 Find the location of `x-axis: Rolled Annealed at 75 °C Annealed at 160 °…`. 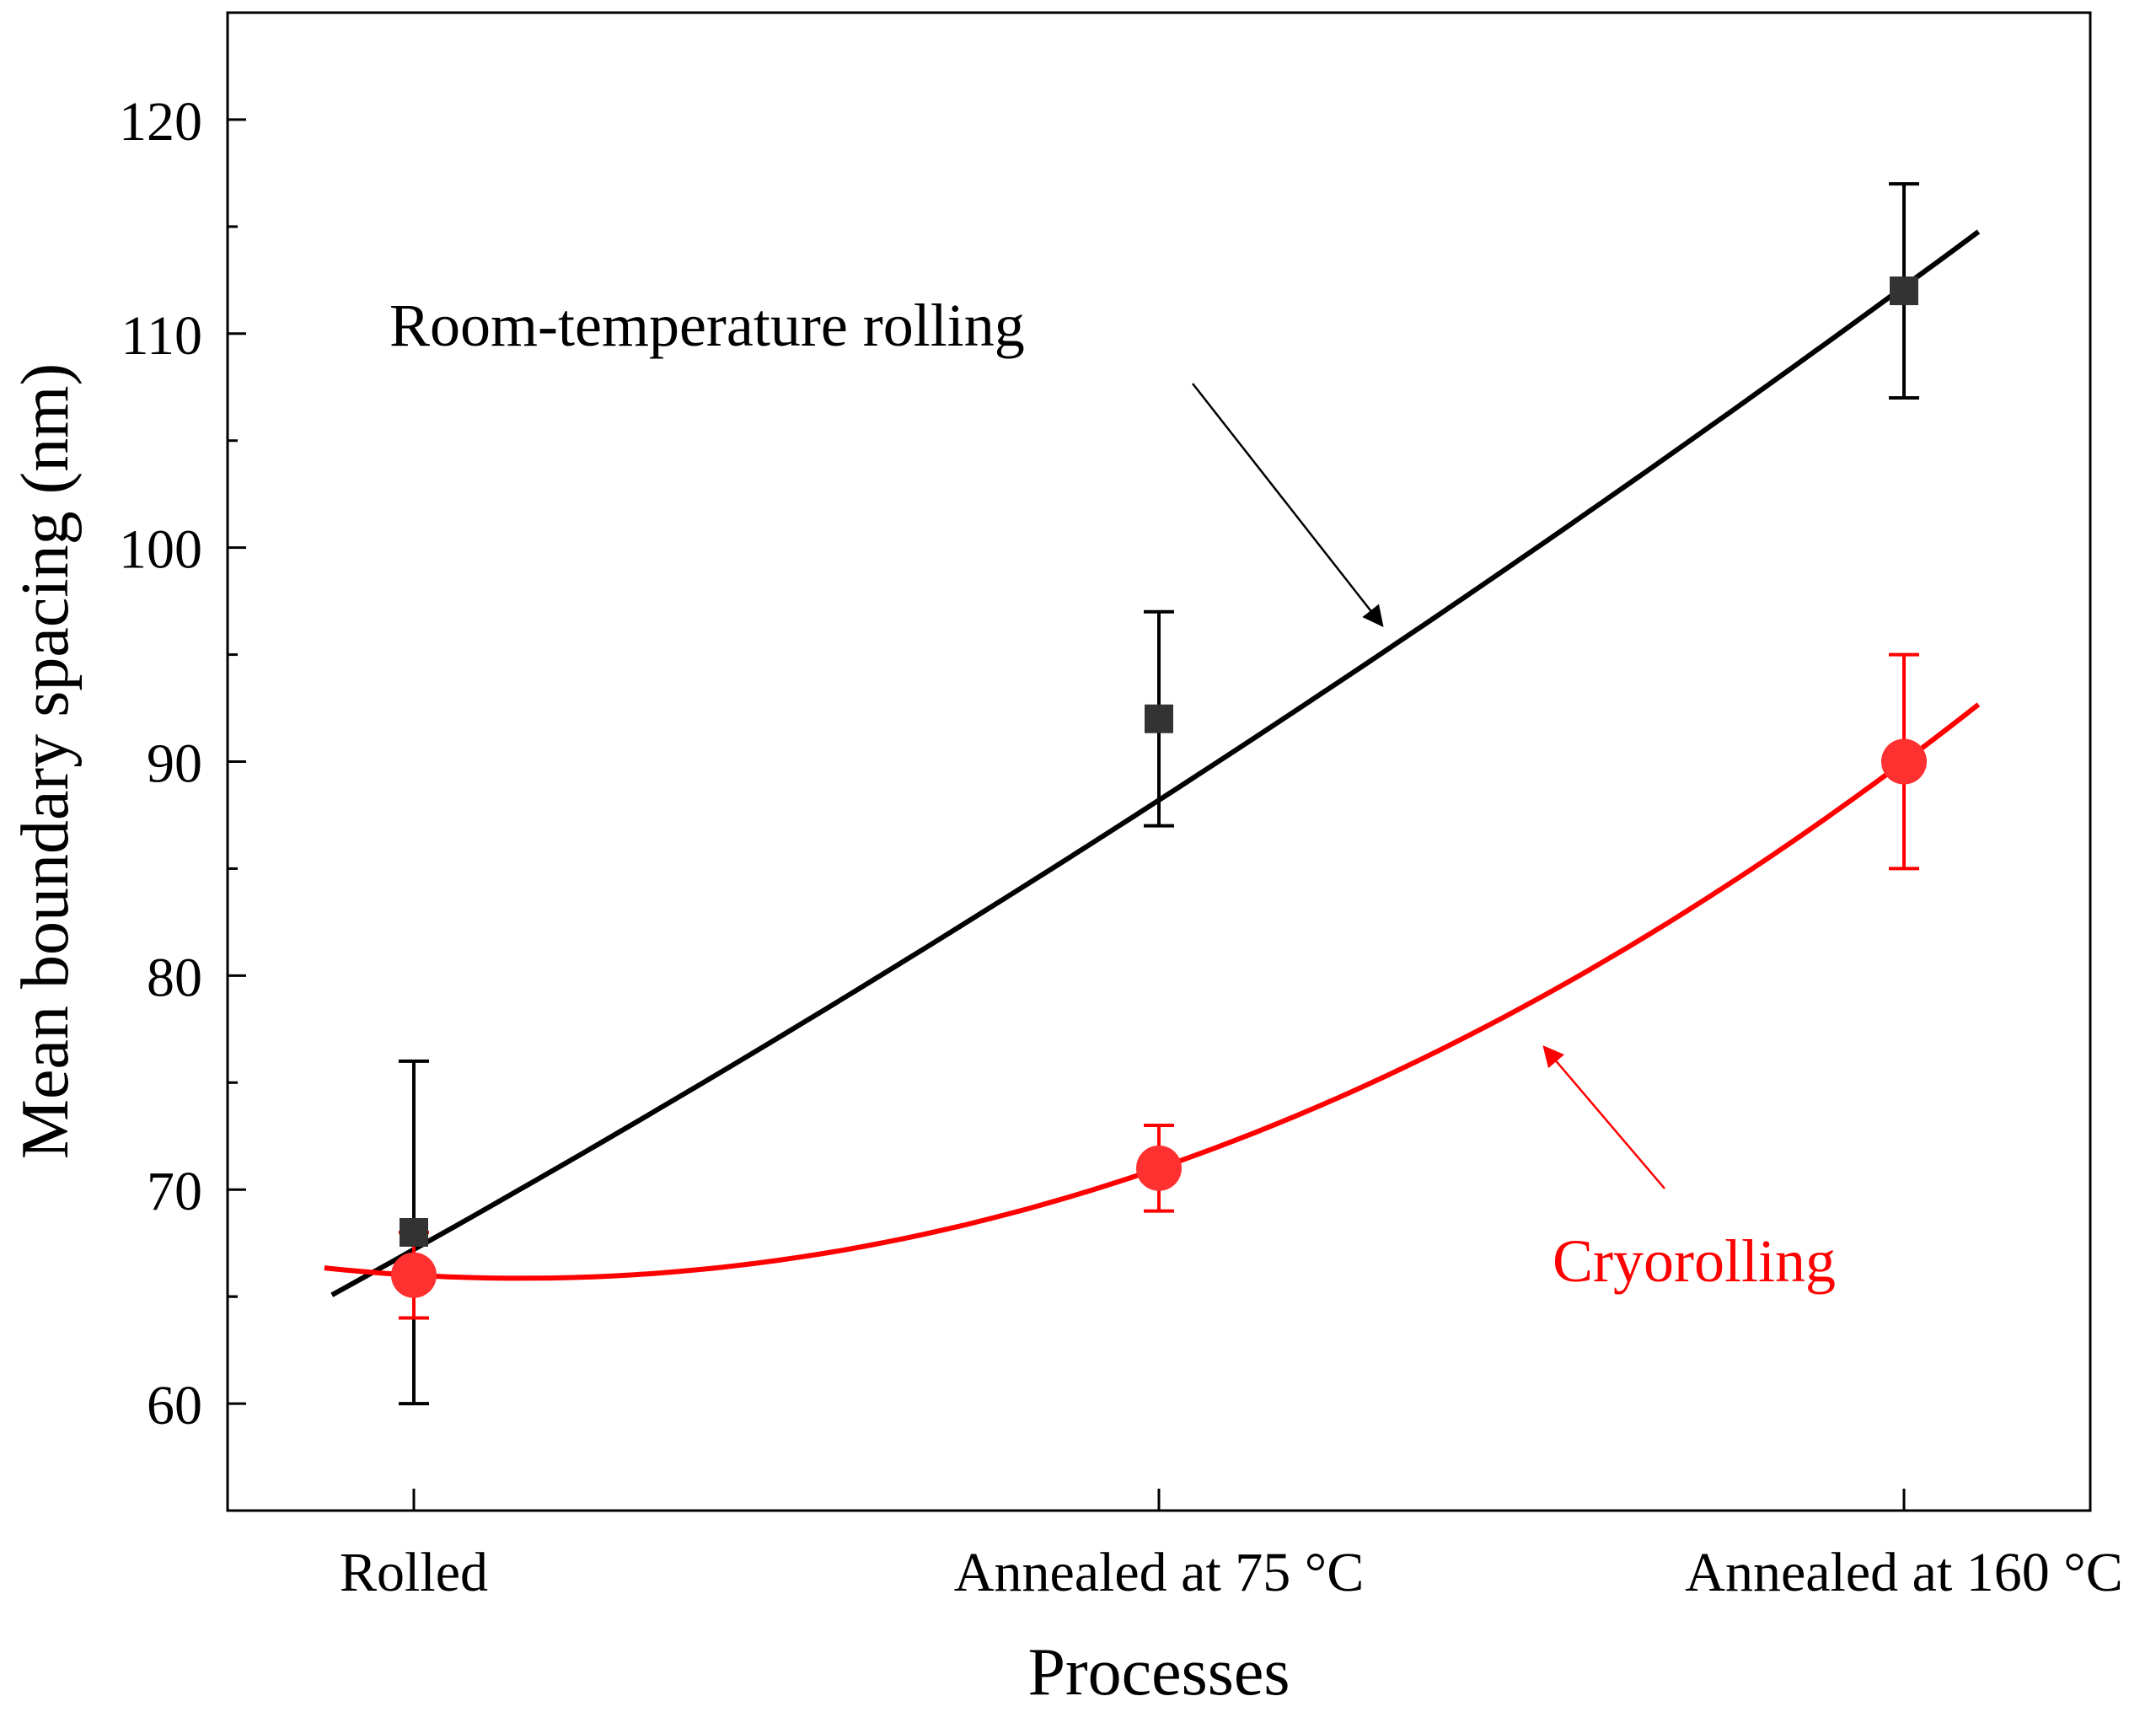

x-axis: Rolled Annealed at 75 °C Annealed at 160 °… is located at coordinates (1231, 1546).